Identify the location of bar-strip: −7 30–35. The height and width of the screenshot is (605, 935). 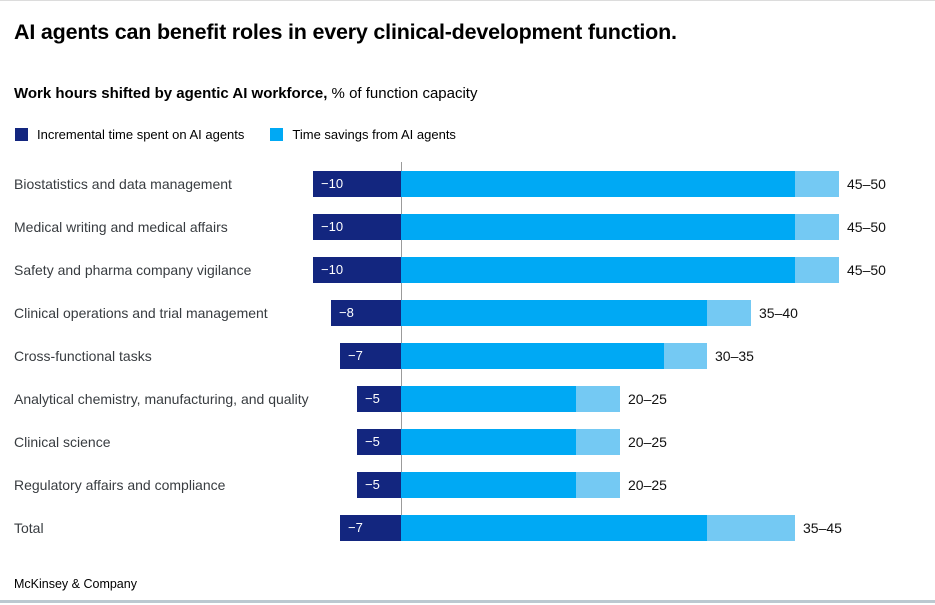
(637, 355).